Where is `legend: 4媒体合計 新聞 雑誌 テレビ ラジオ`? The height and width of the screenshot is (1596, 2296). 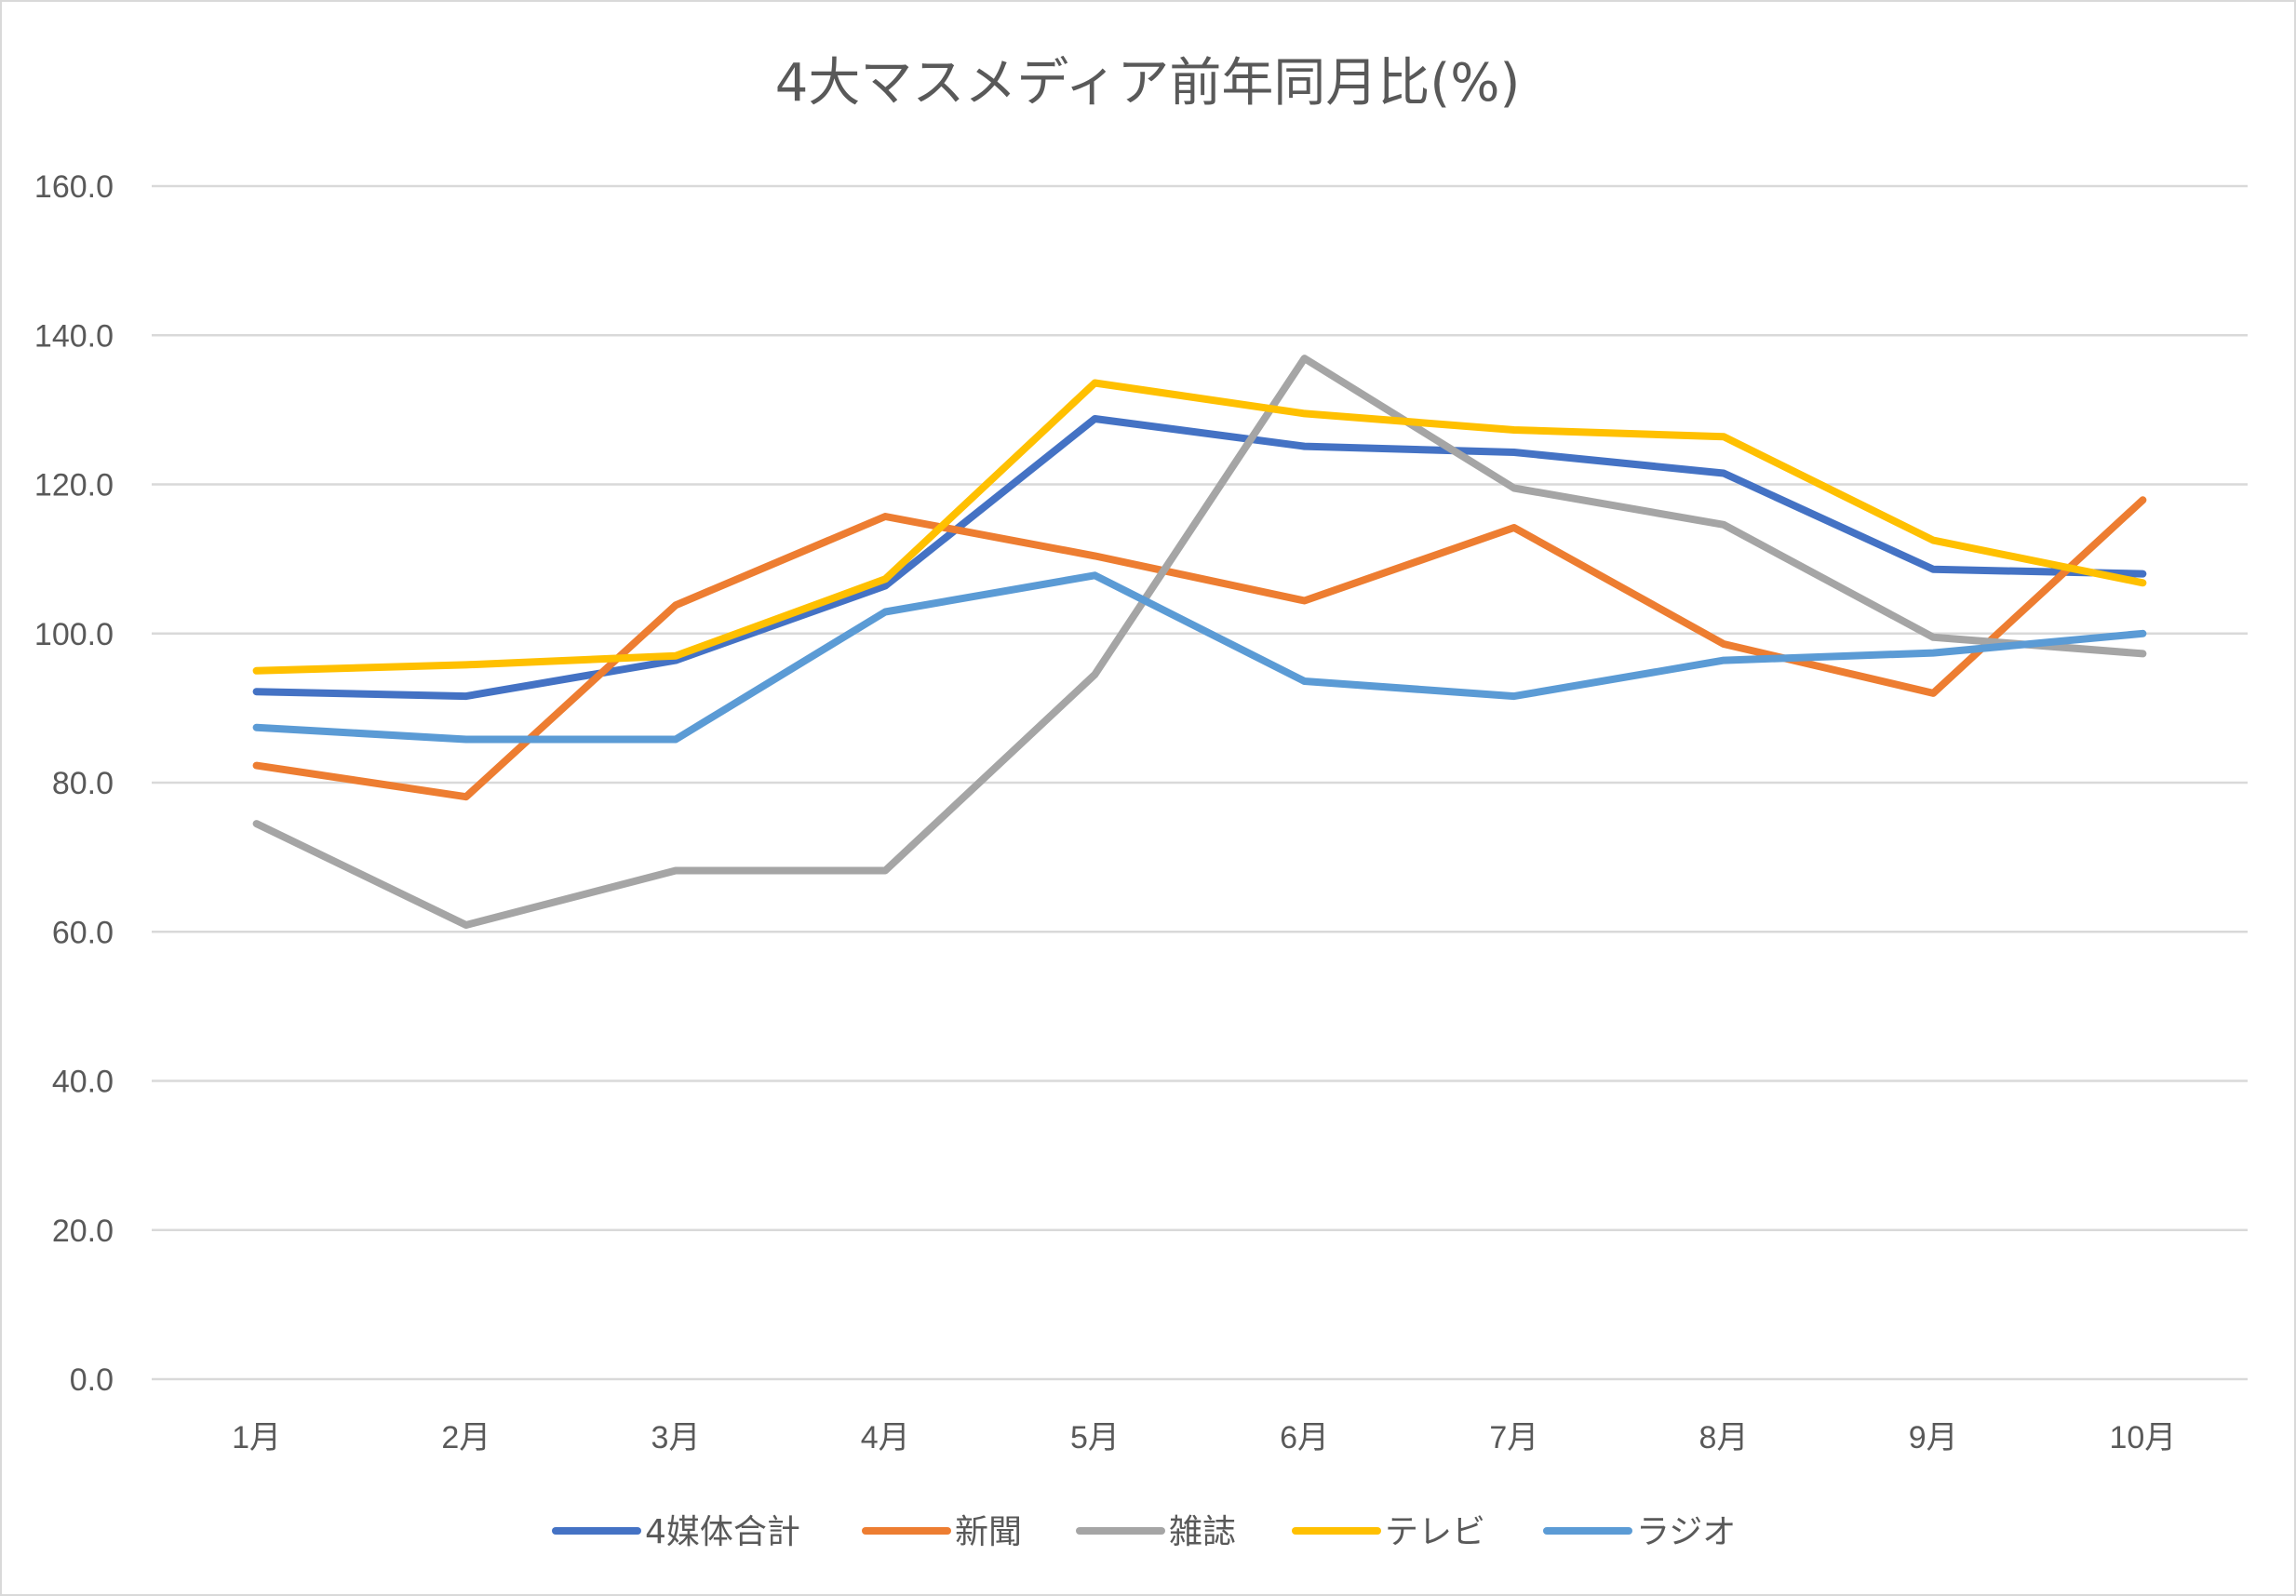
legend: 4媒体合計 新聞 雑誌 テレビ ラジオ is located at coordinates (1144, 1532).